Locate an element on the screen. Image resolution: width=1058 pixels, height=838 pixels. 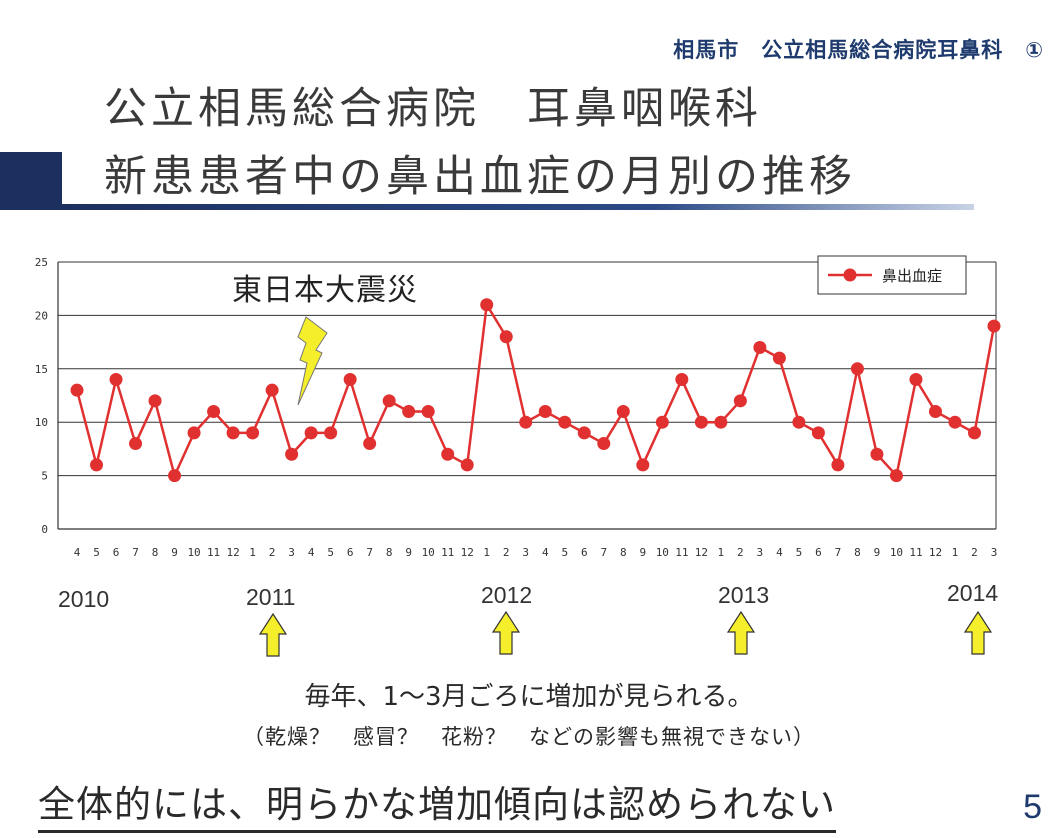
conclusion-text: 全体的には、明らかな増加傾向は認められない is located at coordinates (437, 803).